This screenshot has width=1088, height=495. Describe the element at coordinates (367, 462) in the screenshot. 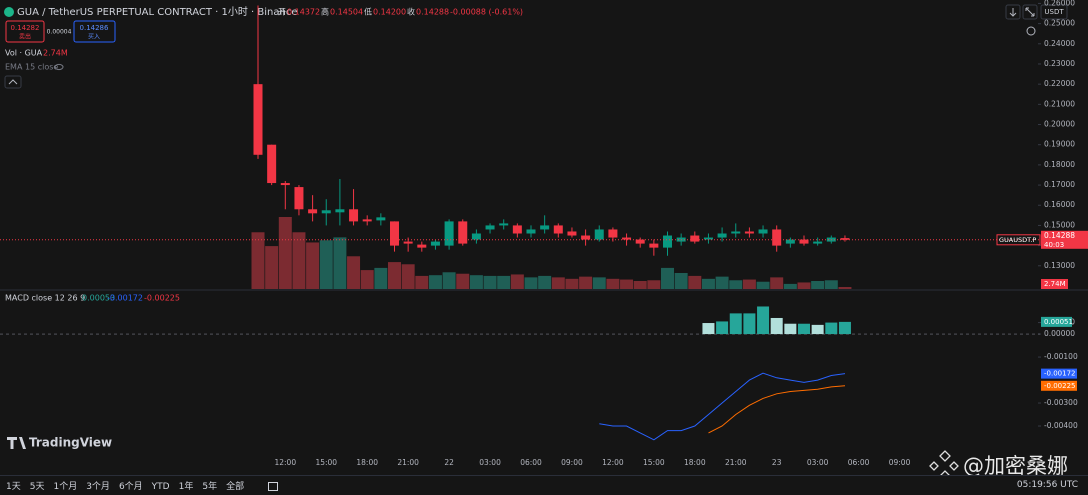

I see `x-tick-label: 18:00` at that location.